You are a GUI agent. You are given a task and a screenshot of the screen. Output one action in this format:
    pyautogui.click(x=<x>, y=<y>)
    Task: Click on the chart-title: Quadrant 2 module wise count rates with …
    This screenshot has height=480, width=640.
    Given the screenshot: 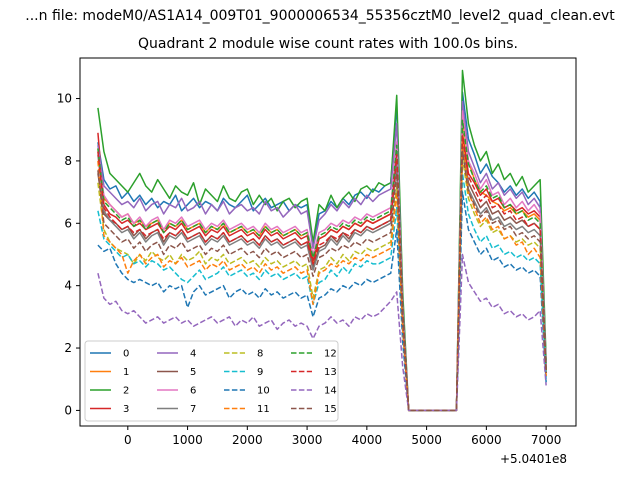 What is the action you would take?
    pyautogui.click(x=328, y=44)
    